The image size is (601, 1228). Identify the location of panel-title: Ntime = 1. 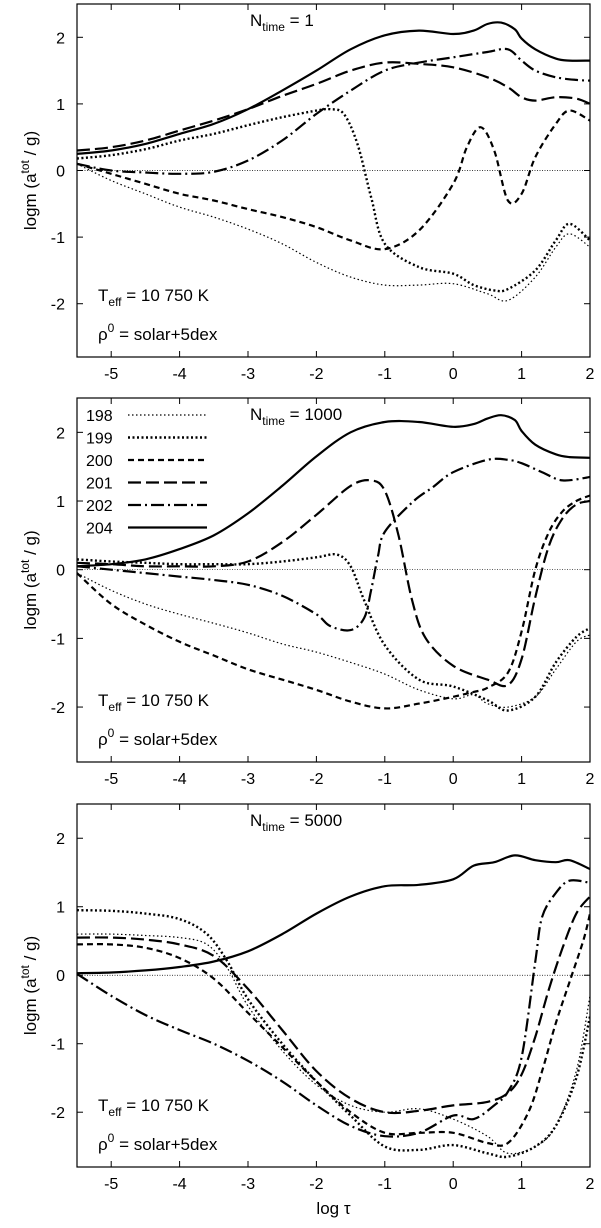
(282, 22).